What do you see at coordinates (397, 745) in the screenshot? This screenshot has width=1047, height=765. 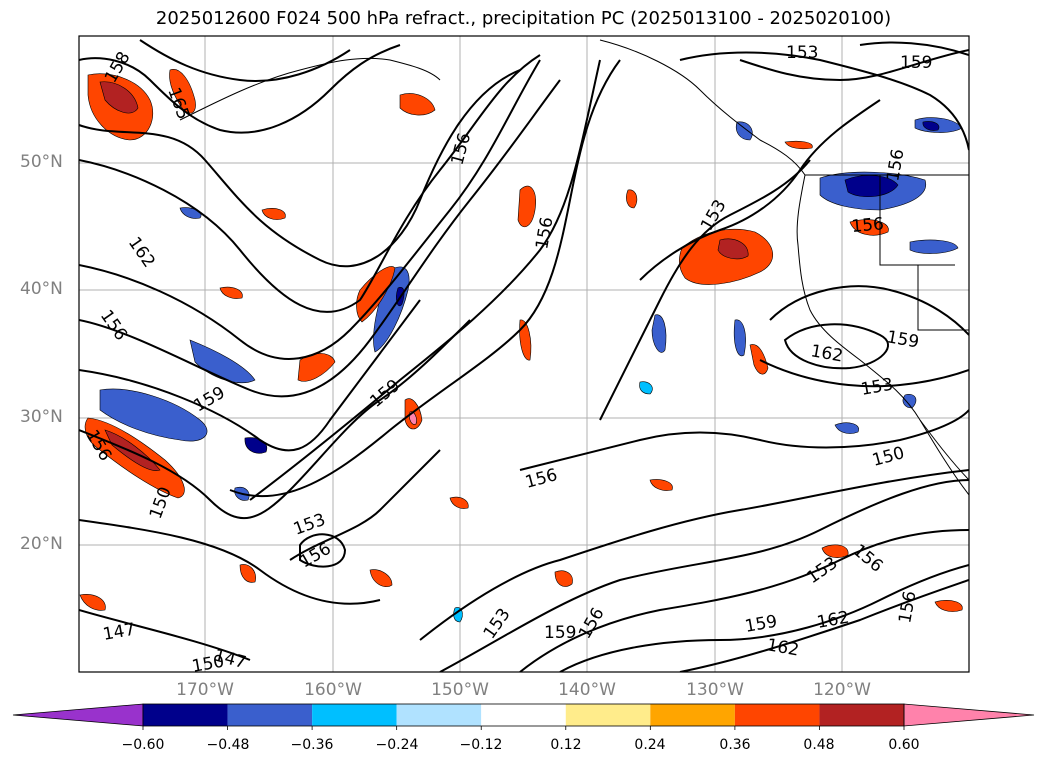 I see `colorbar-tick-label: −0.24` at bounding box center [397, 745].